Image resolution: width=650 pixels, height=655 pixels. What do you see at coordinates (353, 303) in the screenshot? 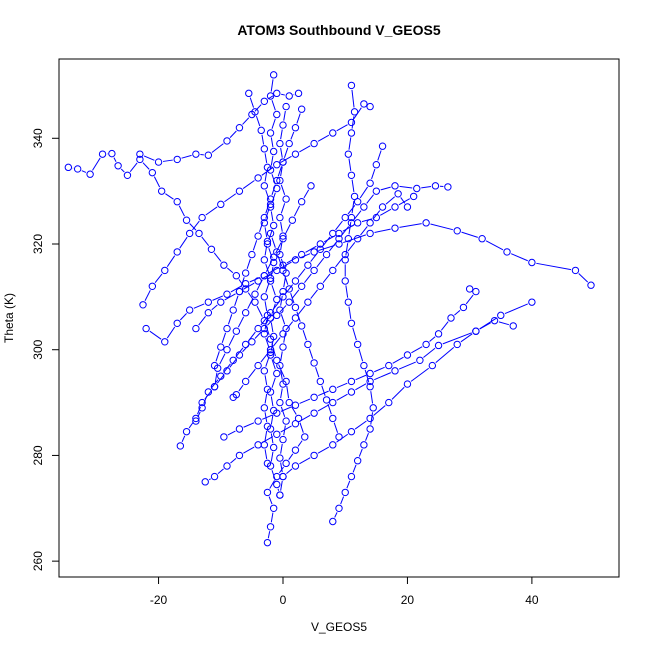
I see `data-series` at bounding box center [353, 303].